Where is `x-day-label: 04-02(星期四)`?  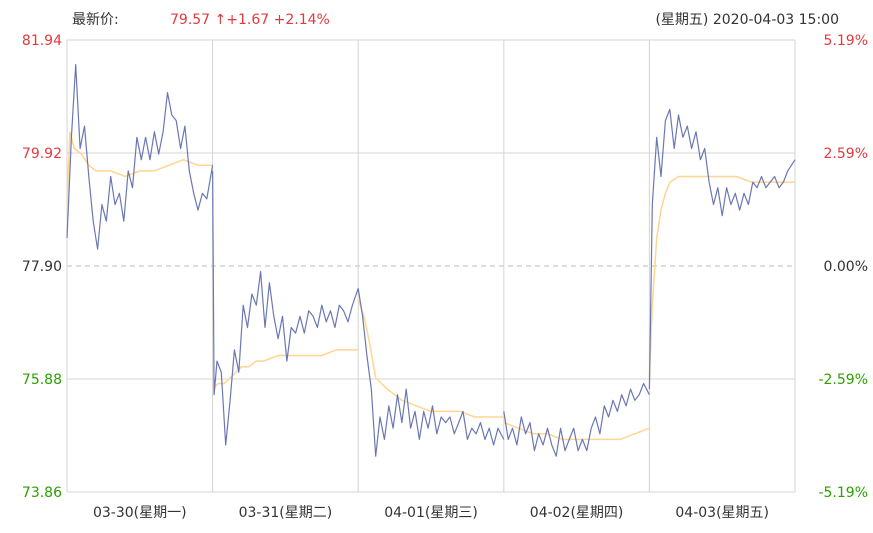 x-day-label: 04-02(星期四) is located at coordinates (577, 513).